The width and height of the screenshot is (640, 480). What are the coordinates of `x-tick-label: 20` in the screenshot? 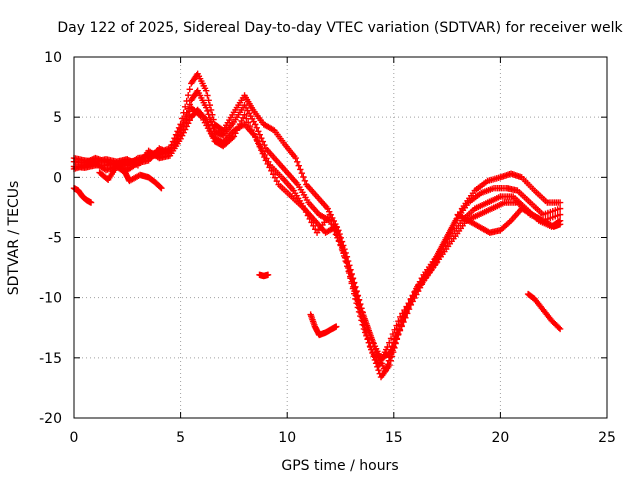 It's located at (500, 438).